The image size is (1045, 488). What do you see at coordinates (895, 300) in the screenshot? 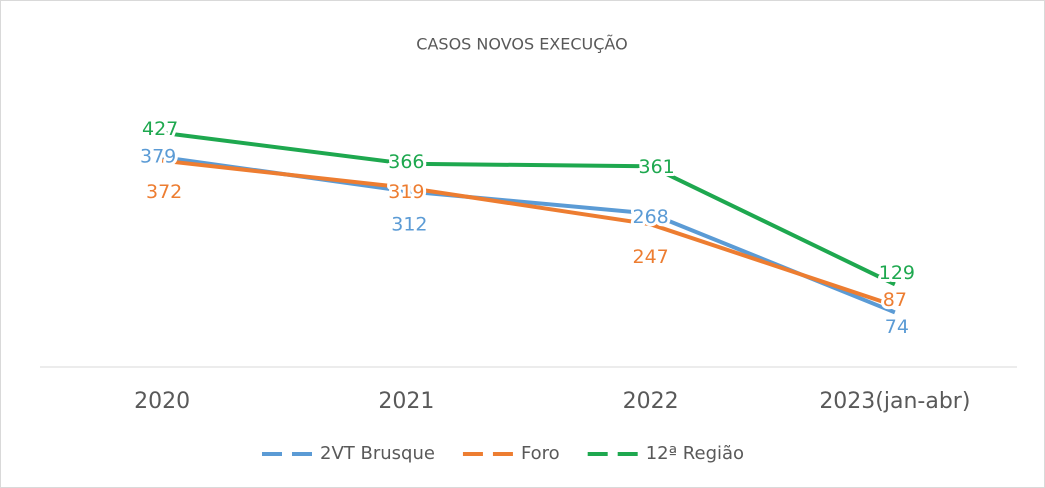
I see `data-label: 87` at bounding box center [895, 300].